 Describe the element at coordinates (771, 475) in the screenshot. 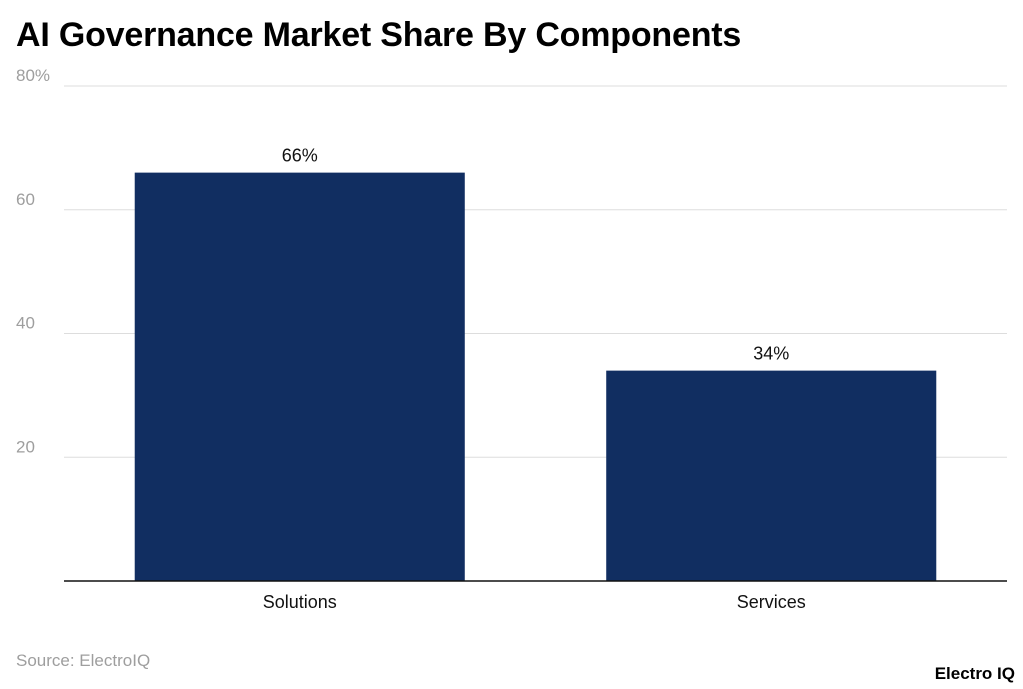

I see `bar` at that location.